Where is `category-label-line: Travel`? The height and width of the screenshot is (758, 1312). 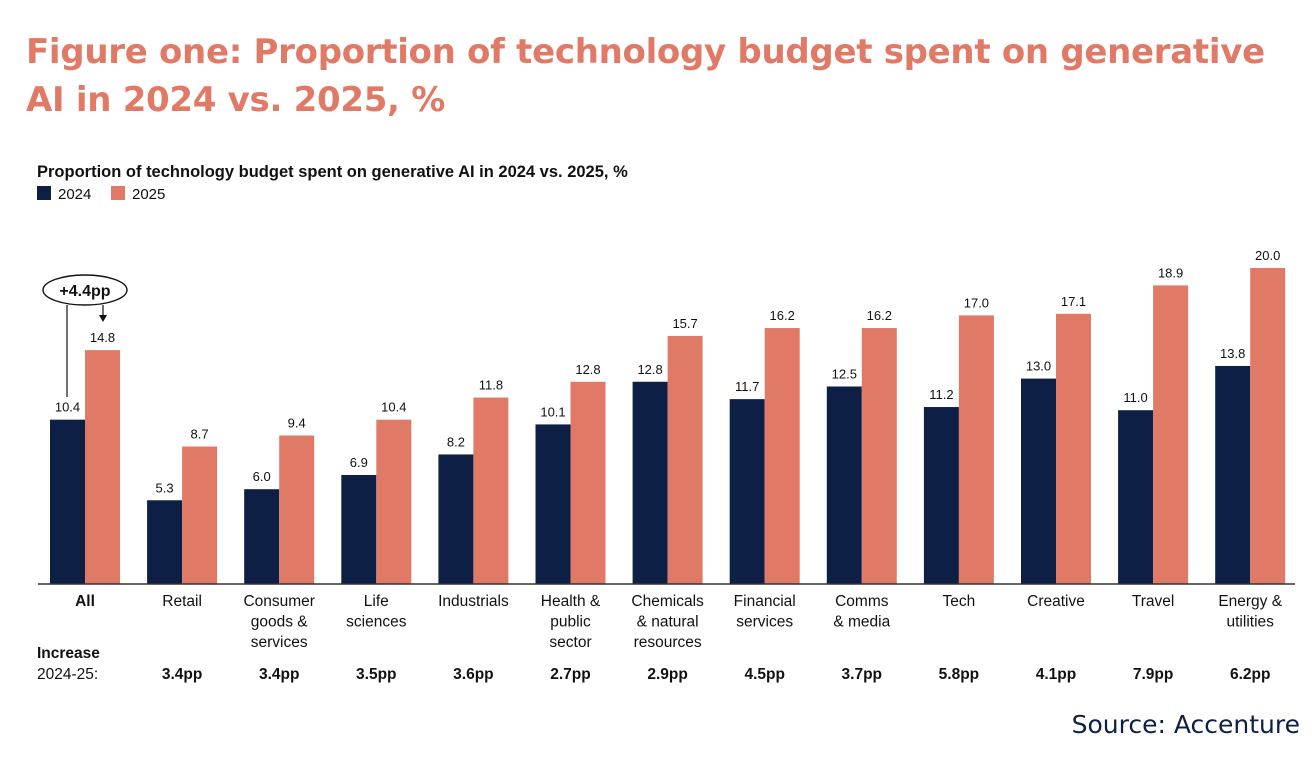
category-label-line: Travel is located at coordinates (1153, 601).